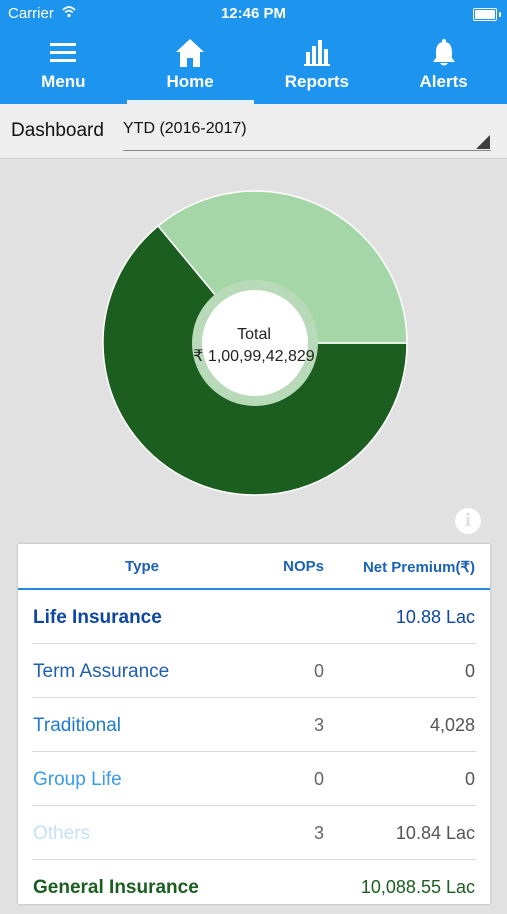 This screenshot has height=914, width=507. I want to click on row-type: Life Insurance, so click(97, 617).